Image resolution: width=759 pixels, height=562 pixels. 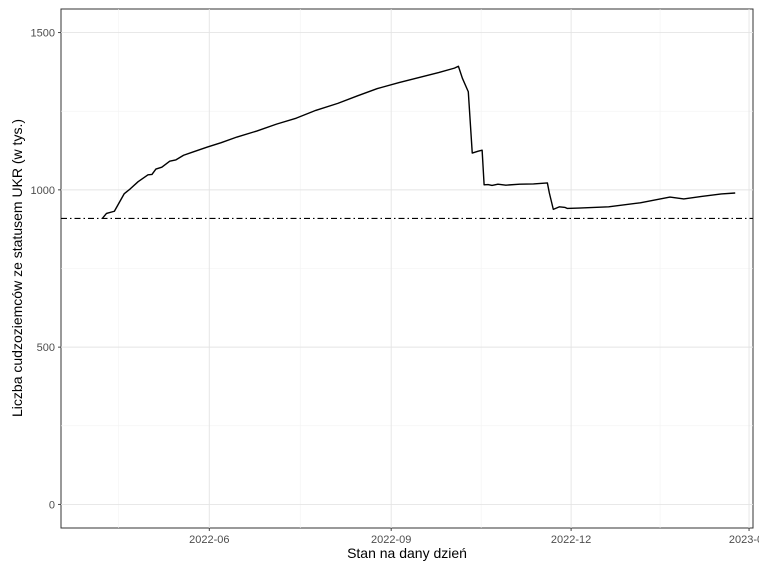 I want to click on x-tick-label: 2023-03, so click(x=744, y=540).